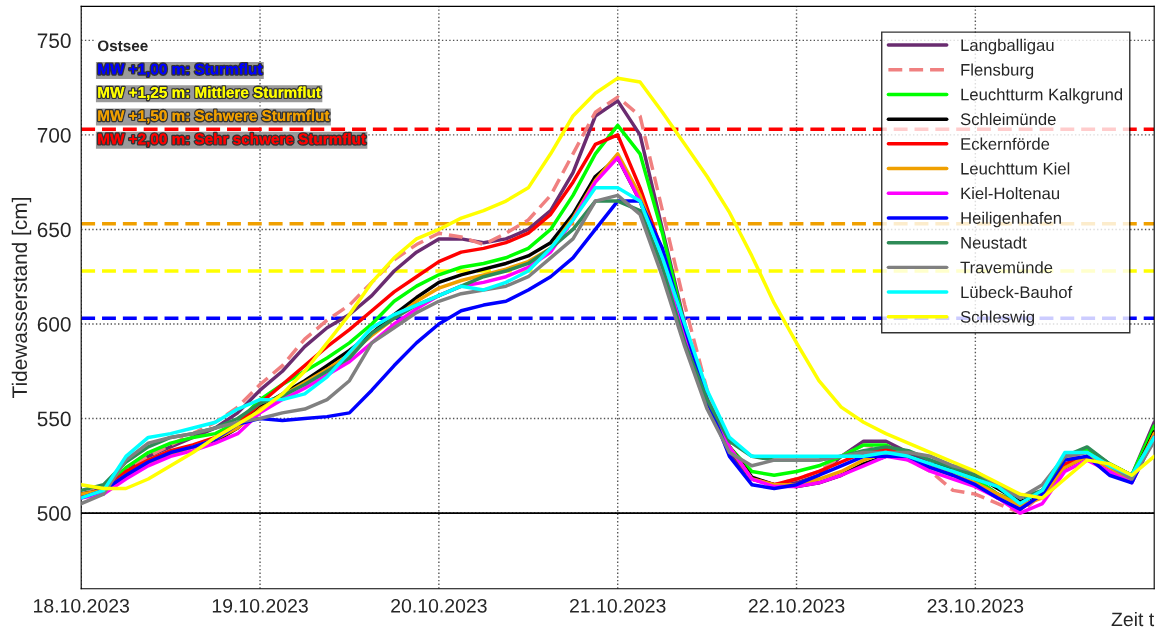 The height and width of the screenshot is (633, 1160). I want to click on legend-label: Schleswig, so click(997, 318).